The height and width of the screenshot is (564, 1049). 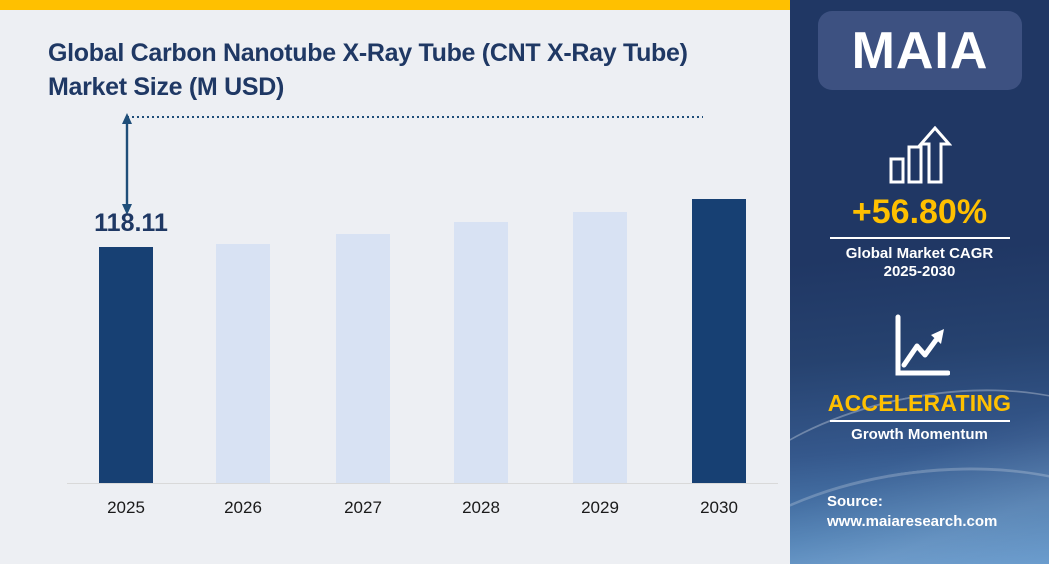 What do you see at coordinates (919, 479) in the screenshot?
I see `glow-decoration` at bounding box center [919, 479].